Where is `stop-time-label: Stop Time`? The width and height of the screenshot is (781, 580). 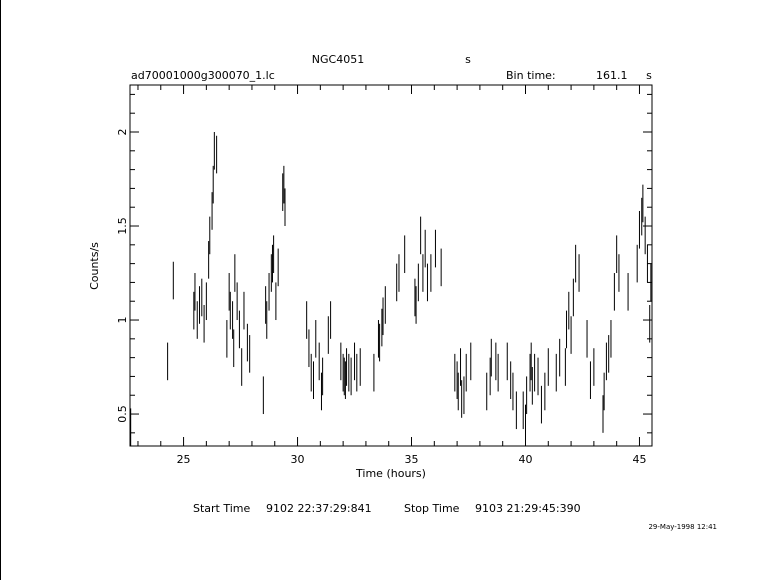 stop-time-label: Stop Time is located at coordinates (432, 508).